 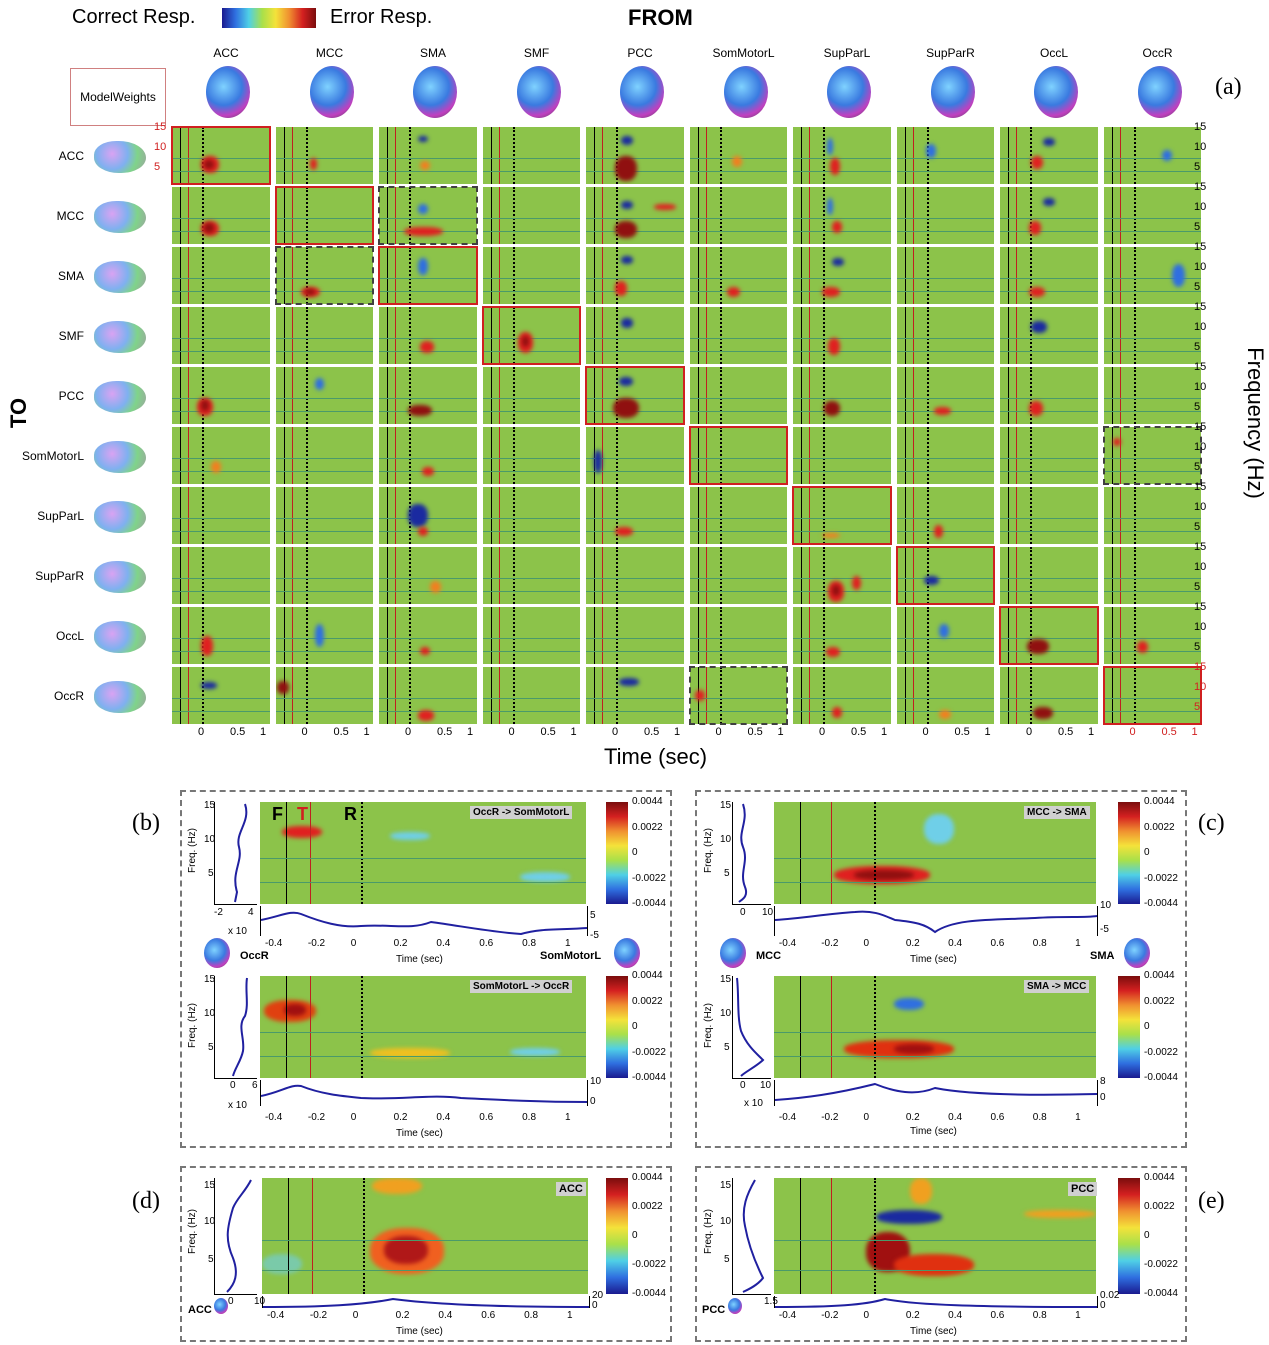 What do you see at coordinates (531, 335) in the screenshot?
I see `diagonal-highlight-box` at bounding box center [531, 335].